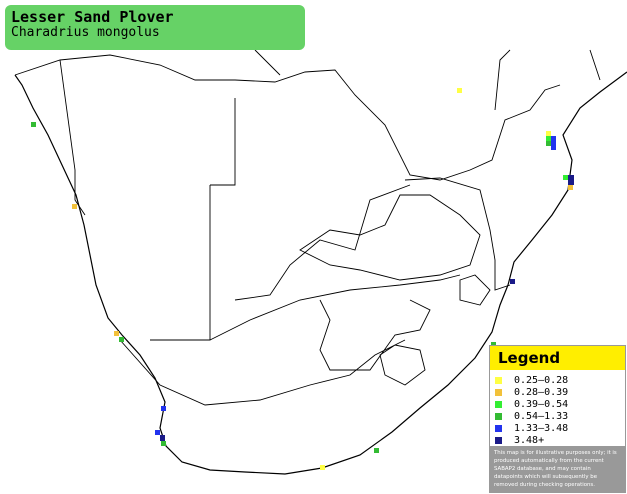  Describe the element at coordinates (541, 416) in the screenshot. I see `legend-label: 0.54–1.33` at that location.